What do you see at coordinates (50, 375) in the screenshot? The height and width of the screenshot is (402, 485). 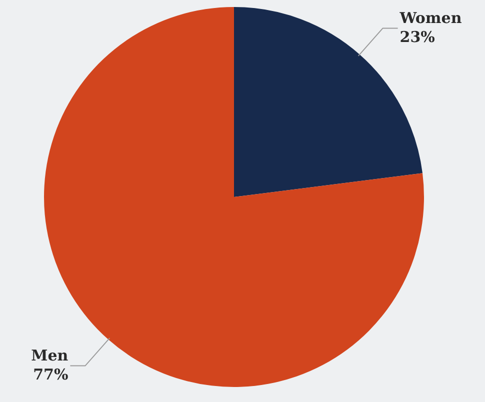 I see `data-label: 77%` at bounding box center [50, 375].